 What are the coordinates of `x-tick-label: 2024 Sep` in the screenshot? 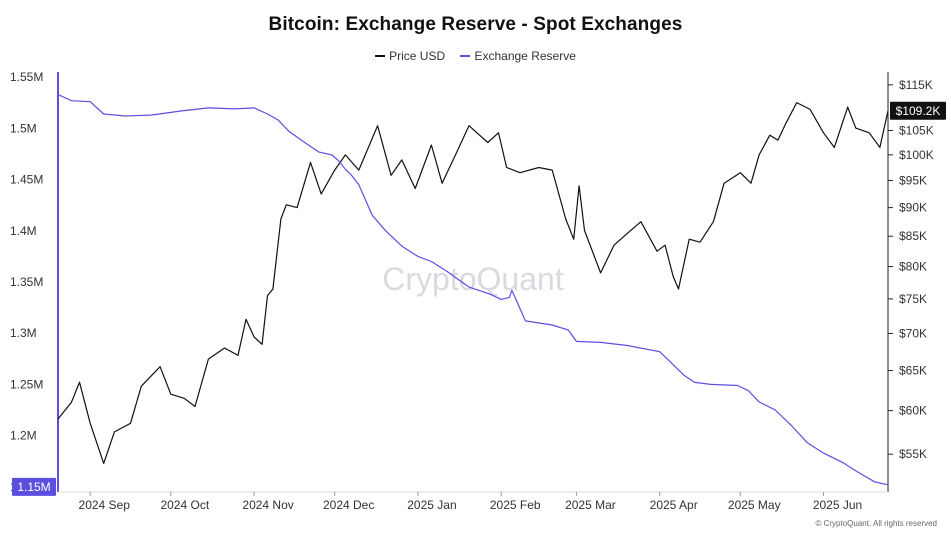 It's located at (105, 505).